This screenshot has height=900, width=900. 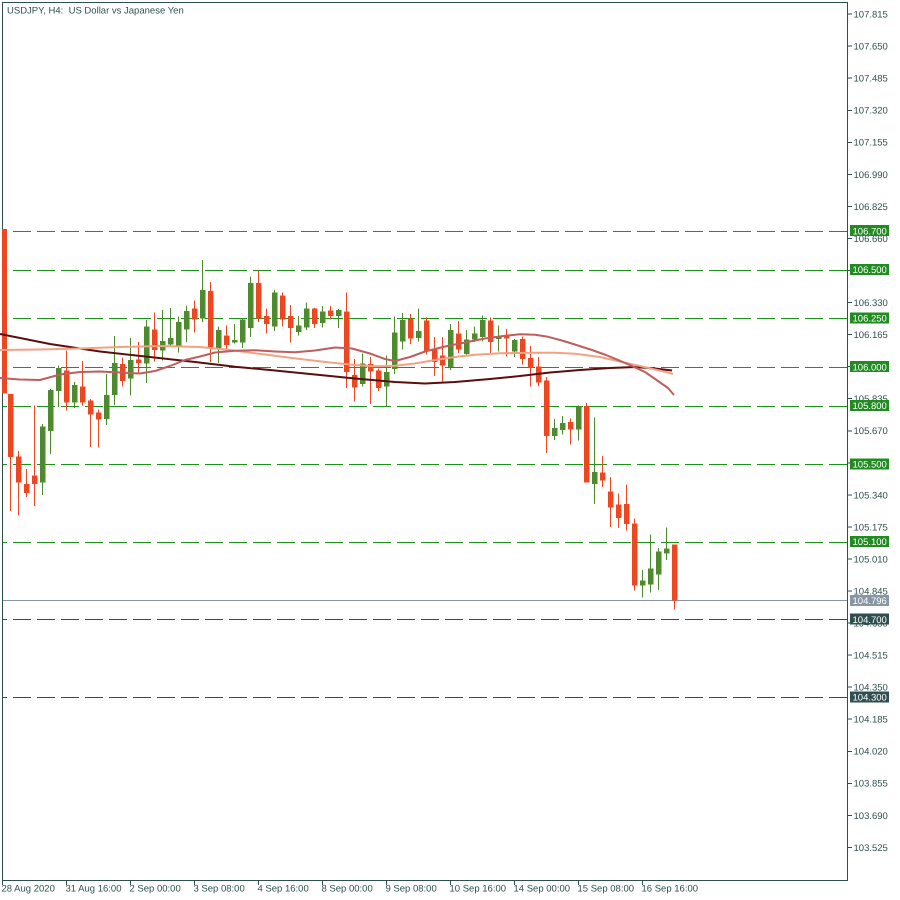 What do you see at coordinates (94, 889) in the screenshot?
I see `svg-text: 31 Aug 16:00` at bounding box center [94, 889].